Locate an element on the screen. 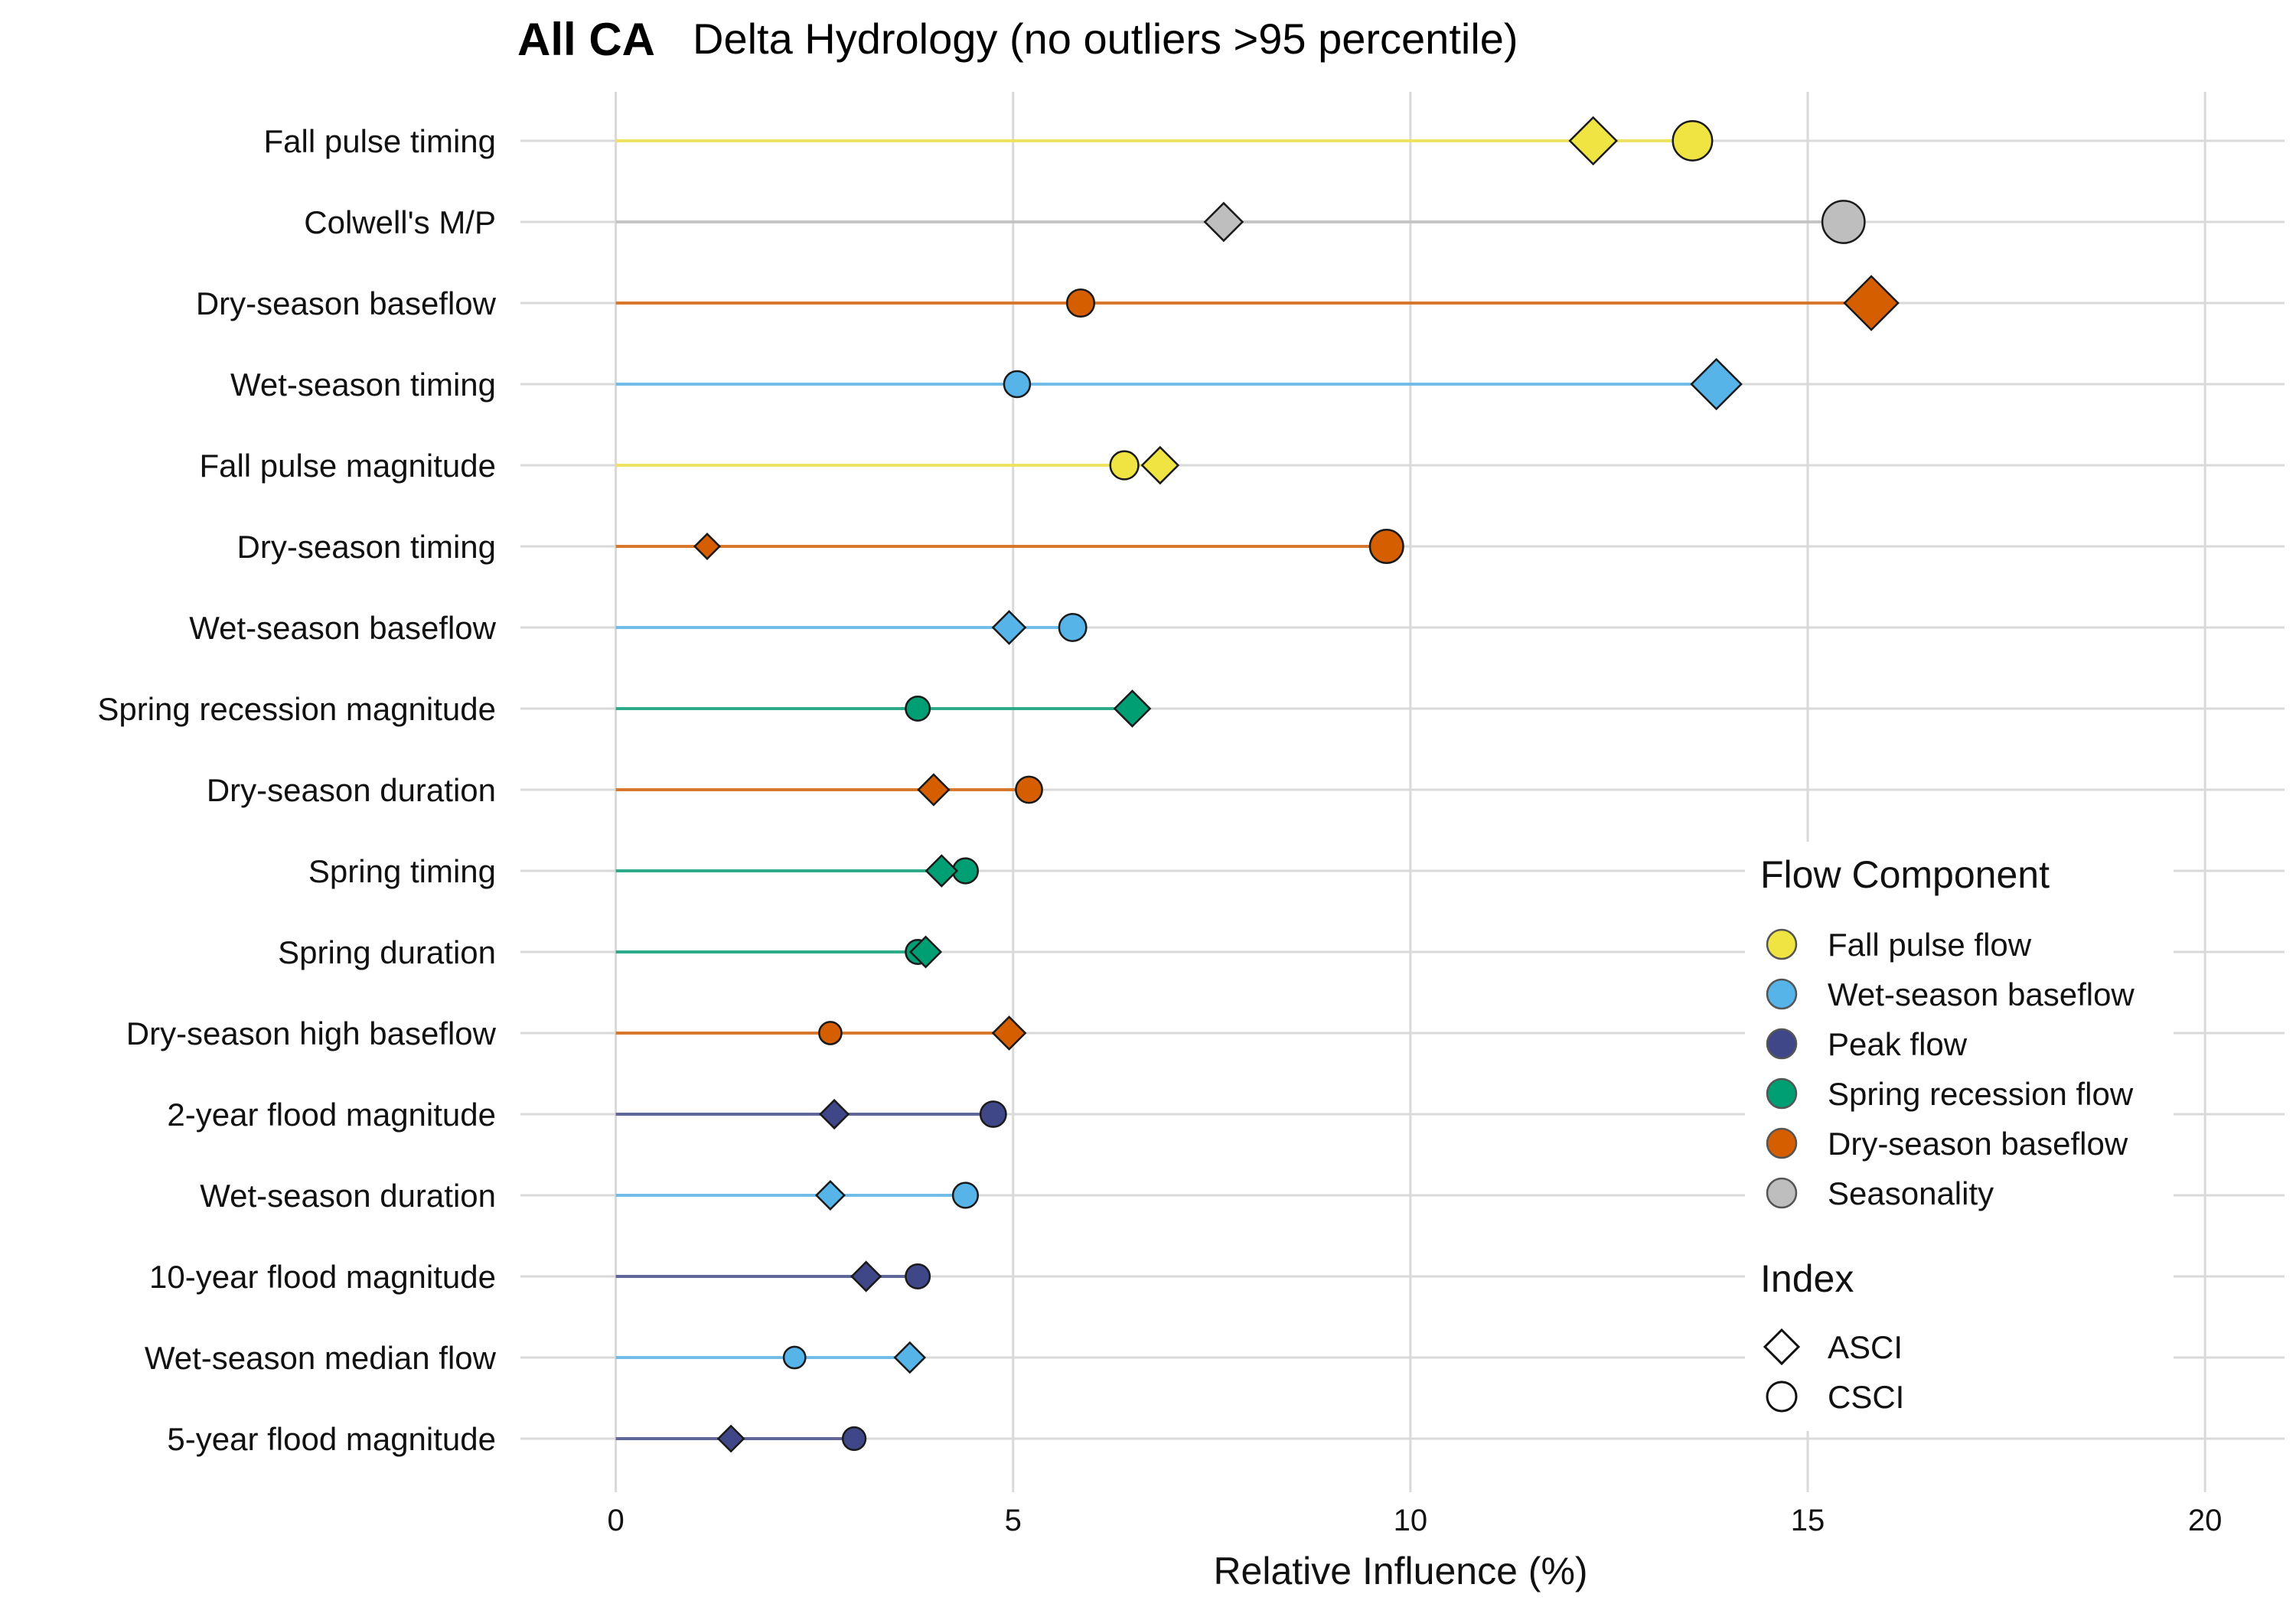 Image resolution: width=2296 pixels, height=1607 pixels. legend-label-csci: CSCI is located at coordinates (1866, 1397).